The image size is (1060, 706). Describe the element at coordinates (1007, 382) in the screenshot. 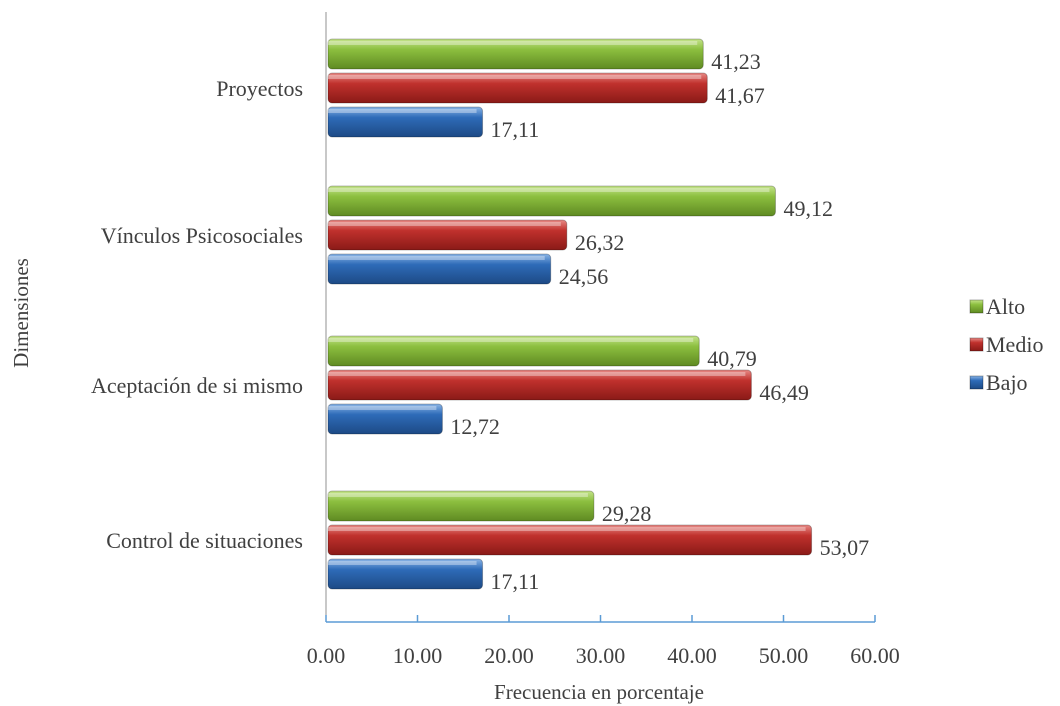

I see `legend-label: Bajo` at that location.